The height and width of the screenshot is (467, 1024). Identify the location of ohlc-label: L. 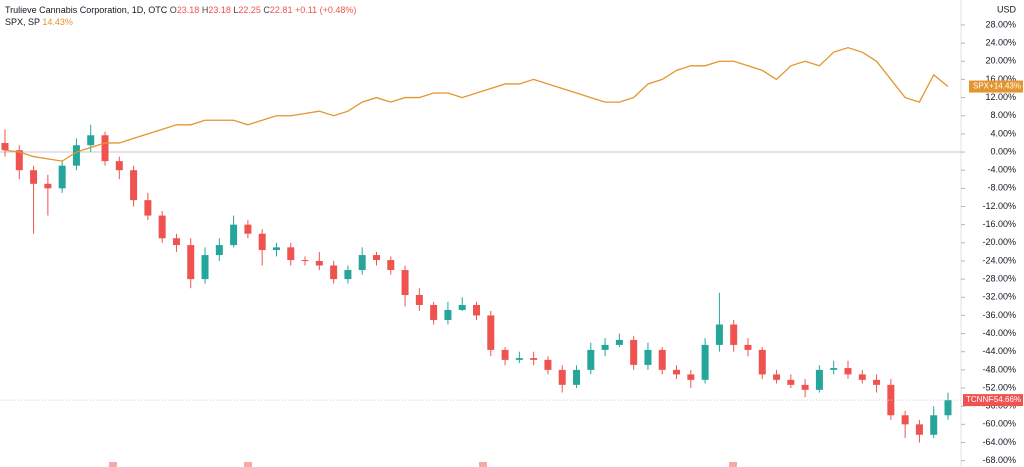
(236, 10).